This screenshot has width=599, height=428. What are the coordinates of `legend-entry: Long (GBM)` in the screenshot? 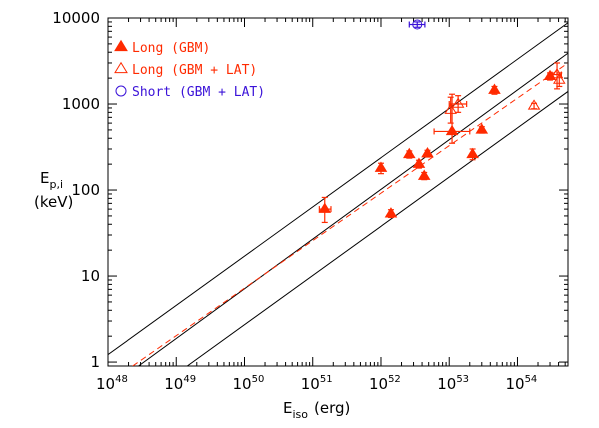 It's located at (162, 47).